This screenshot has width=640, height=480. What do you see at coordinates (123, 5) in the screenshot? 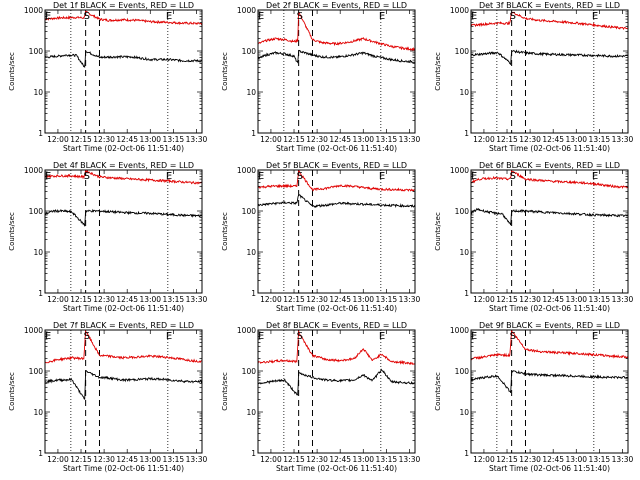
I see `panel-title: Det 1f BLACK = Events, RED = LLD` at bounding box center [123, 5].